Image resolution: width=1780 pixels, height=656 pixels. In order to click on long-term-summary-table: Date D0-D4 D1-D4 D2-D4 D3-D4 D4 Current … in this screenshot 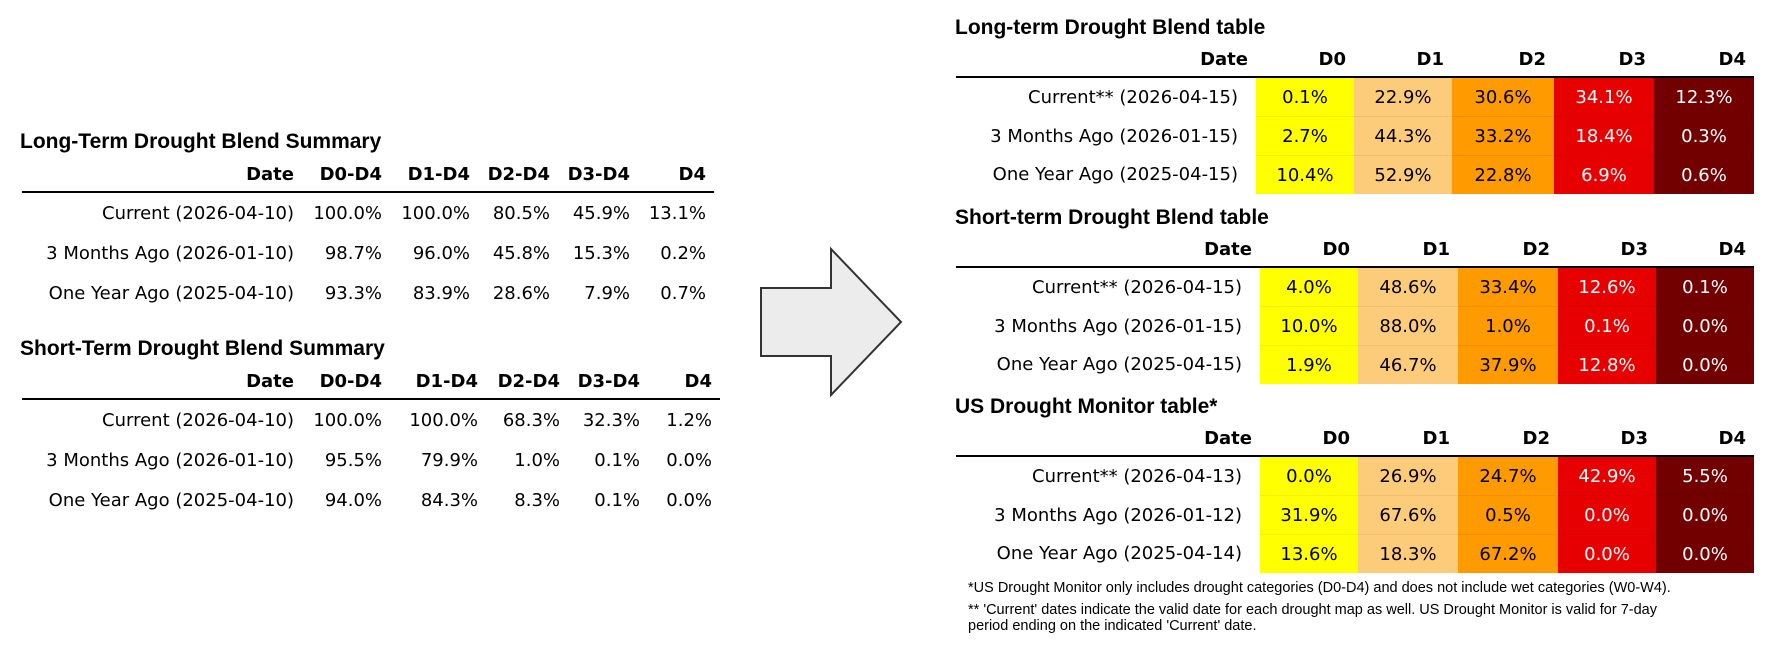, I will do `click(368, 235)`.